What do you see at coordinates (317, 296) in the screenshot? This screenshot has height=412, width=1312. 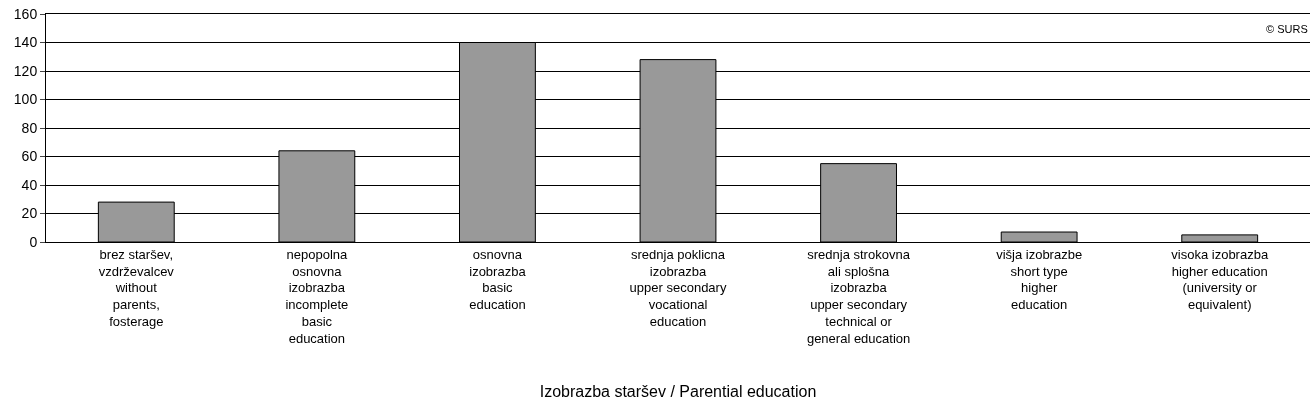 I see `x-tick-label: nepopolna osnovna izobrazba incomplete basic education` at bounding box center [317, 296].